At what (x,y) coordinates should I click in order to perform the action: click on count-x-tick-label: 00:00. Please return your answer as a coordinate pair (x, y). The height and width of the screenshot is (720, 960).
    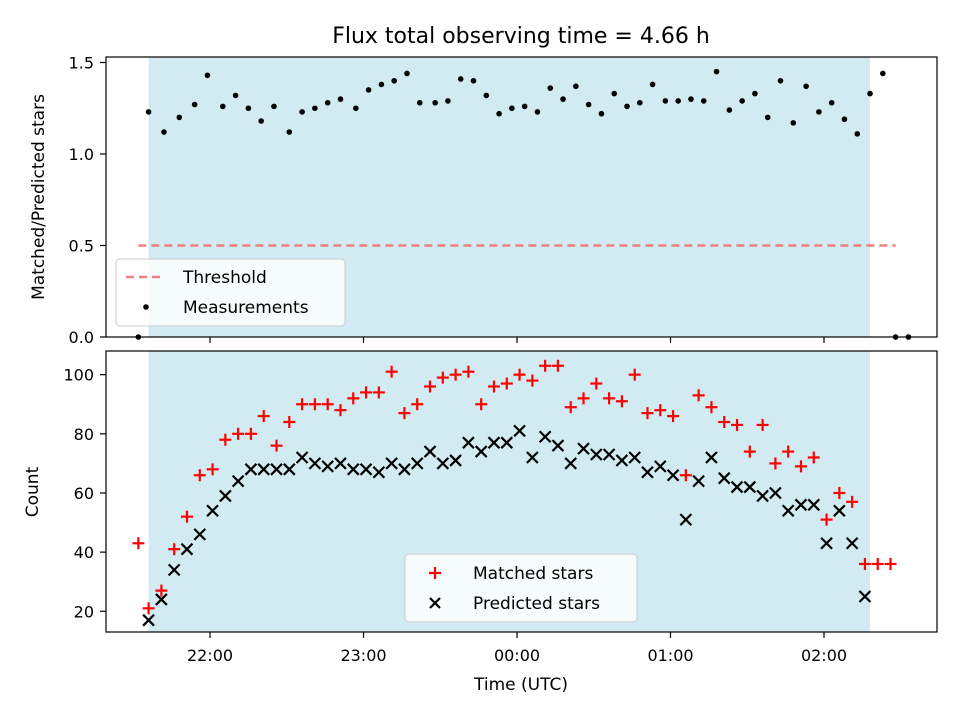
    Looking at the image, I should click on (517, 655).